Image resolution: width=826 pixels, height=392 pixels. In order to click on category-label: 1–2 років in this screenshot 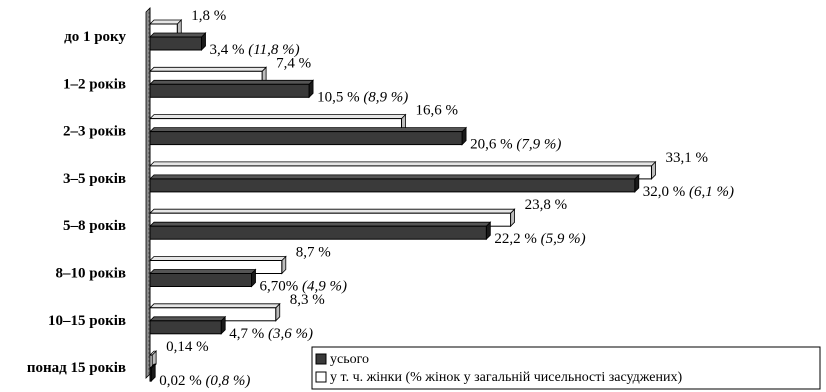, I will do `click(94, 84)`.